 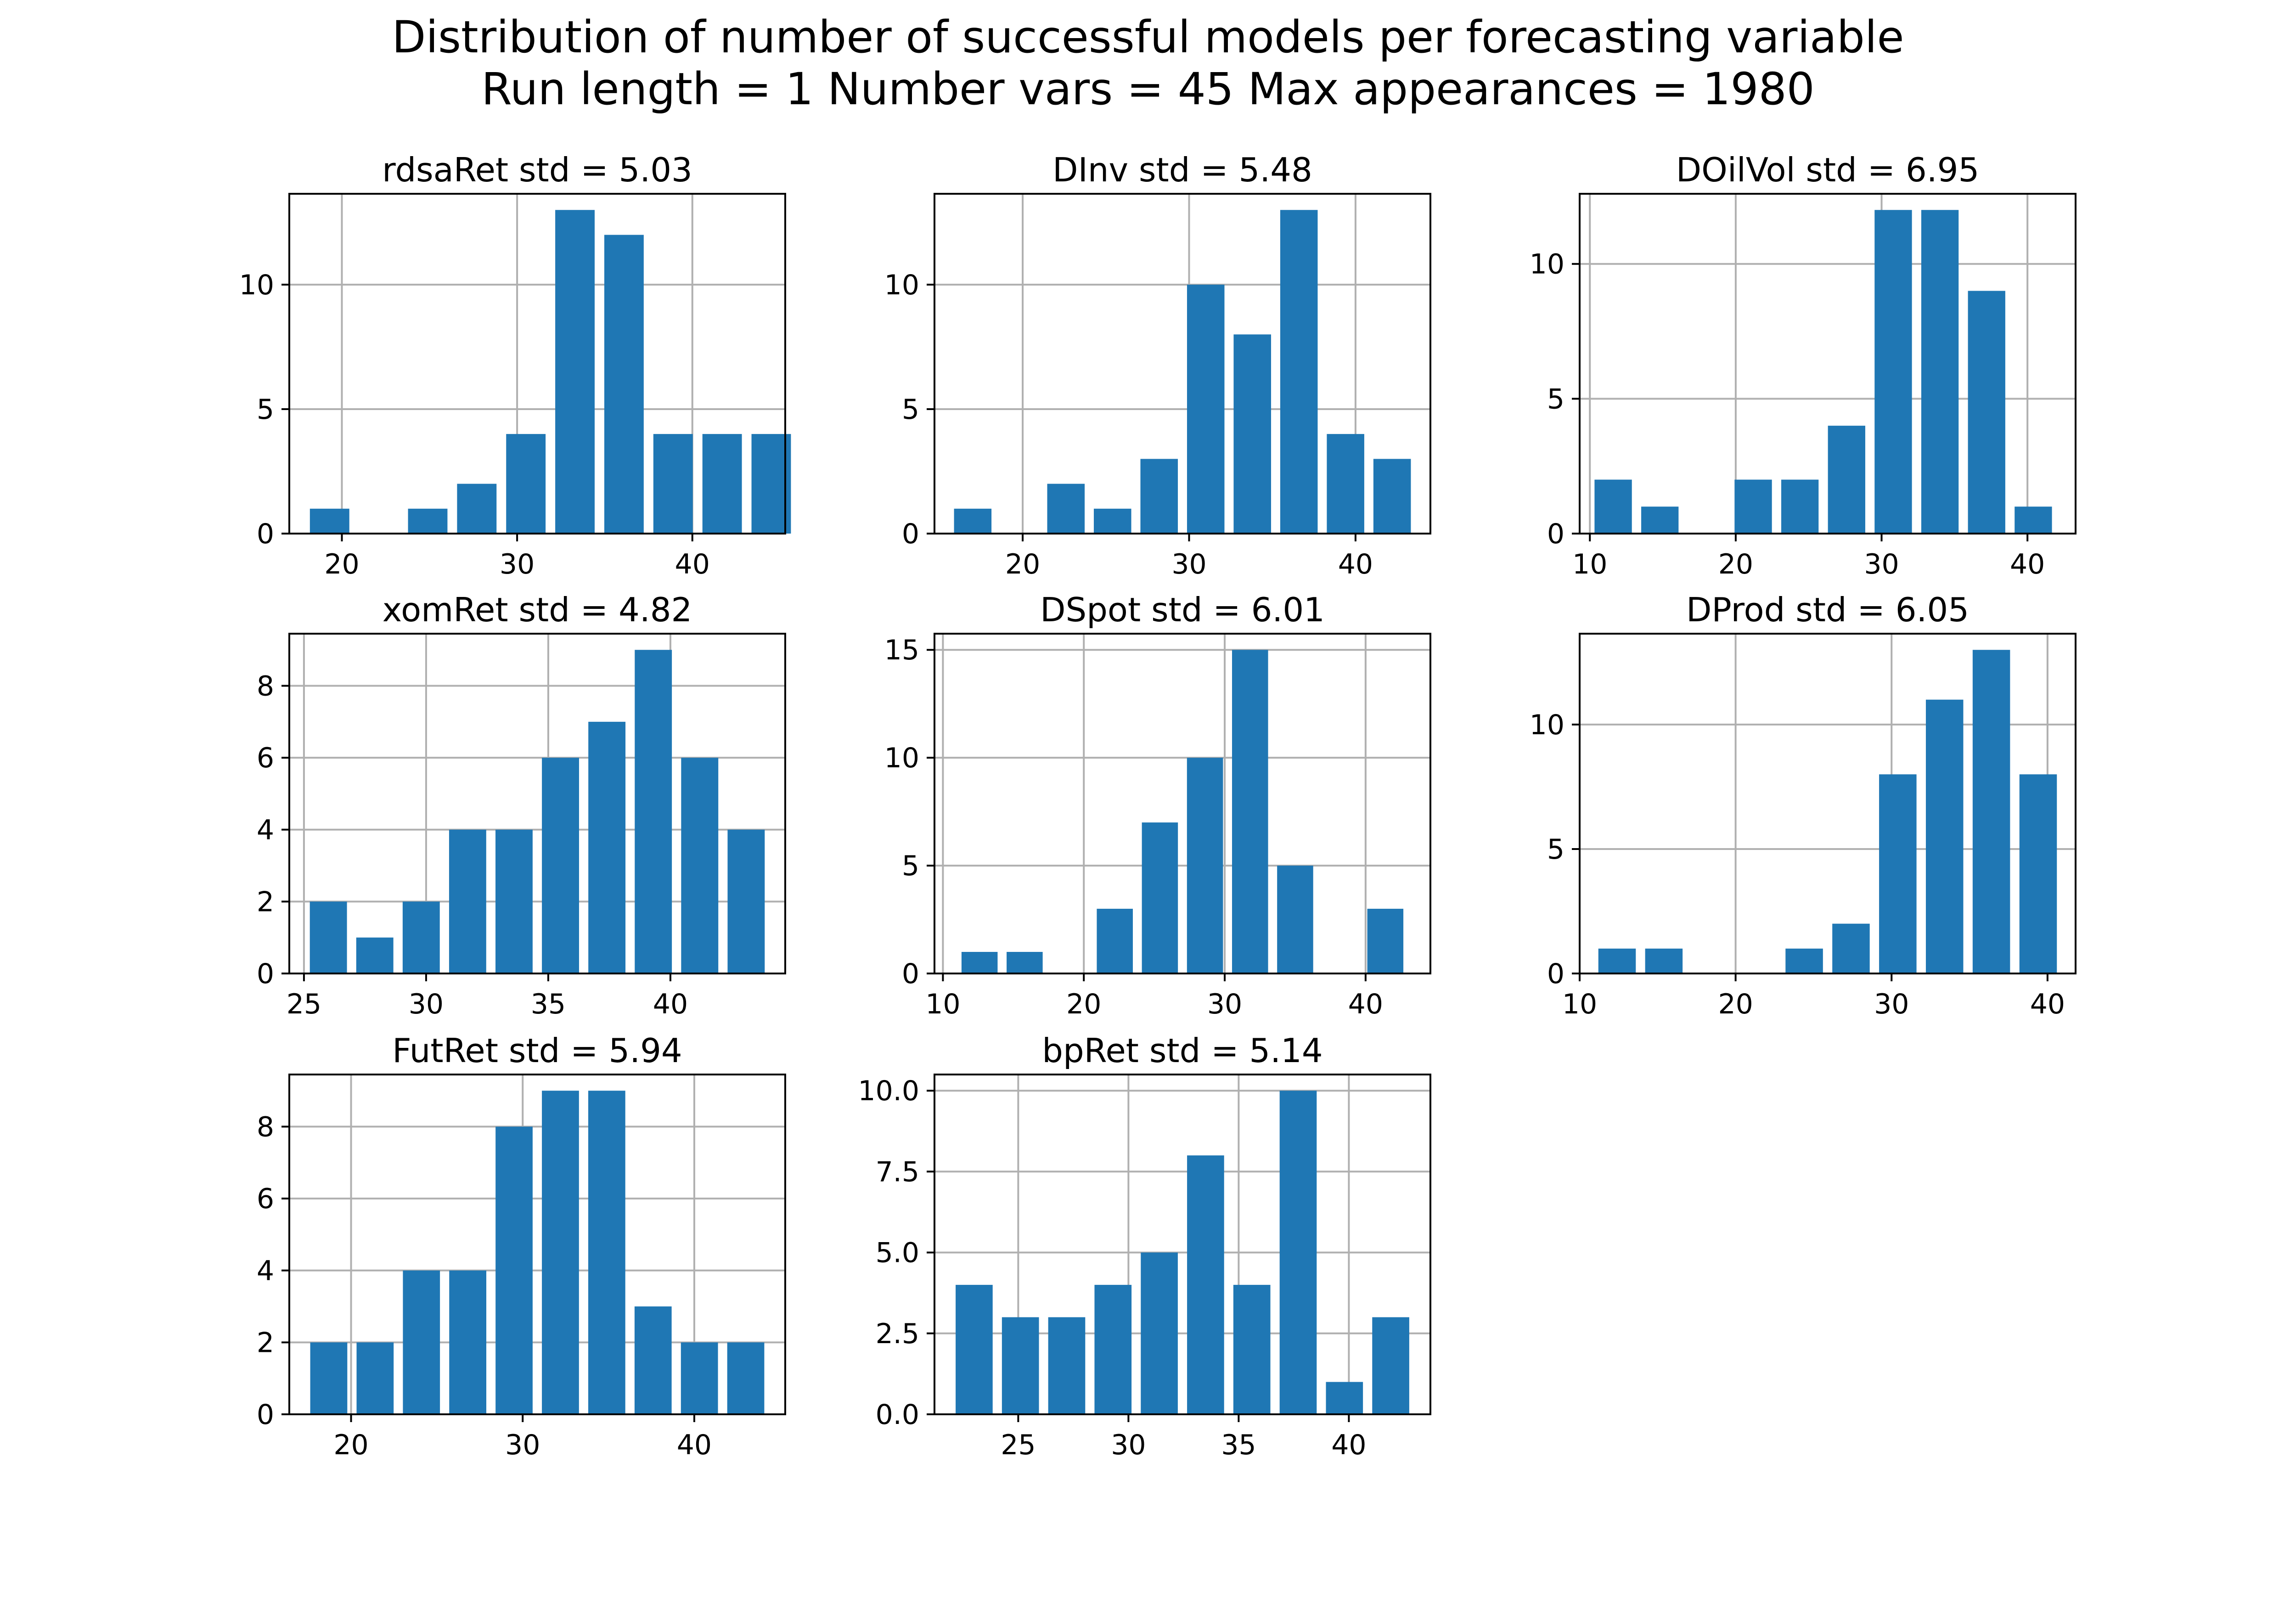 I want to click on subplot-4: 25 30 35 40 0 2 4 6 8 xomRet std = 4.82, so click(x=521, y=806).